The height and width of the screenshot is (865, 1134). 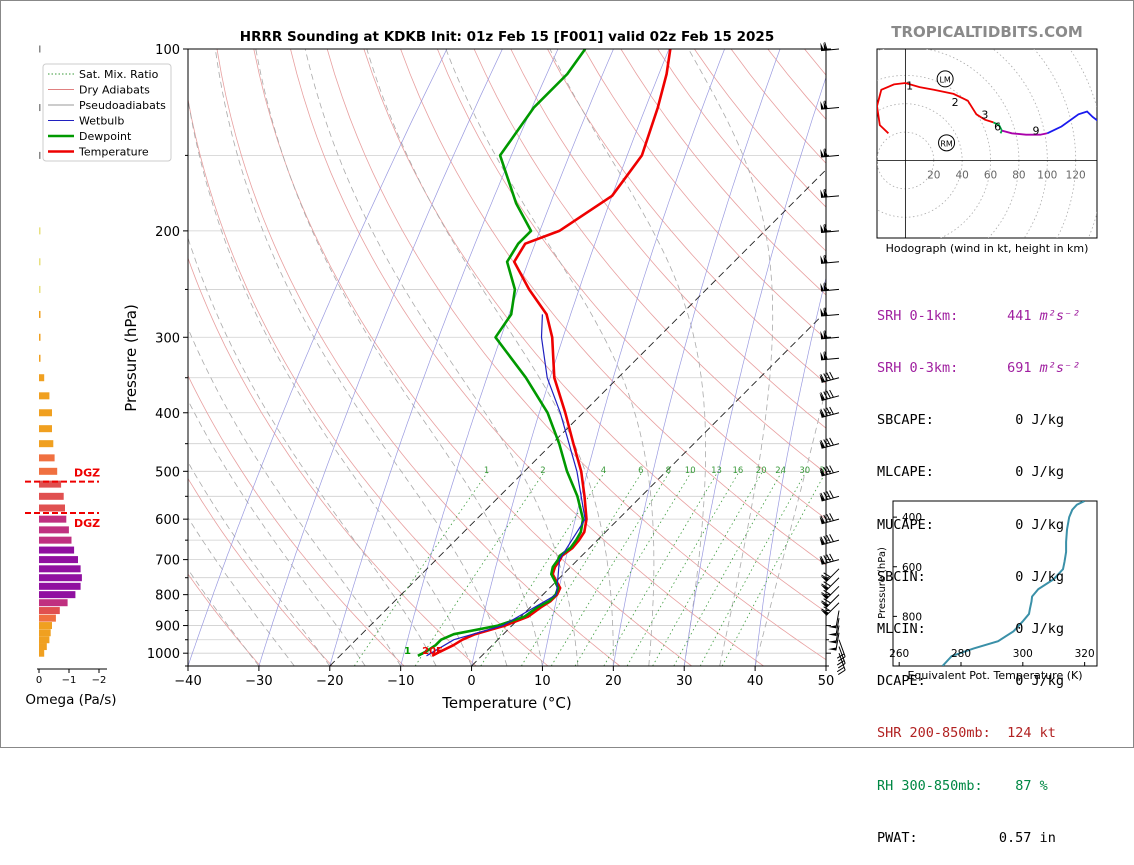 I want to click on x-tick-label: −40, so click(x=187, y=681).